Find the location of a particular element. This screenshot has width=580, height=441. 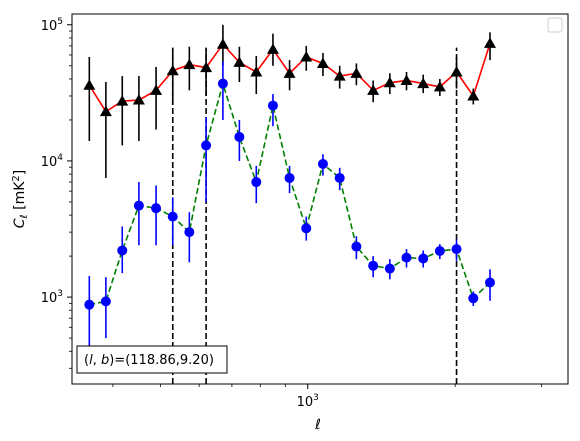

x-tick-label-0: 103 is located at coordinates (308, 401).